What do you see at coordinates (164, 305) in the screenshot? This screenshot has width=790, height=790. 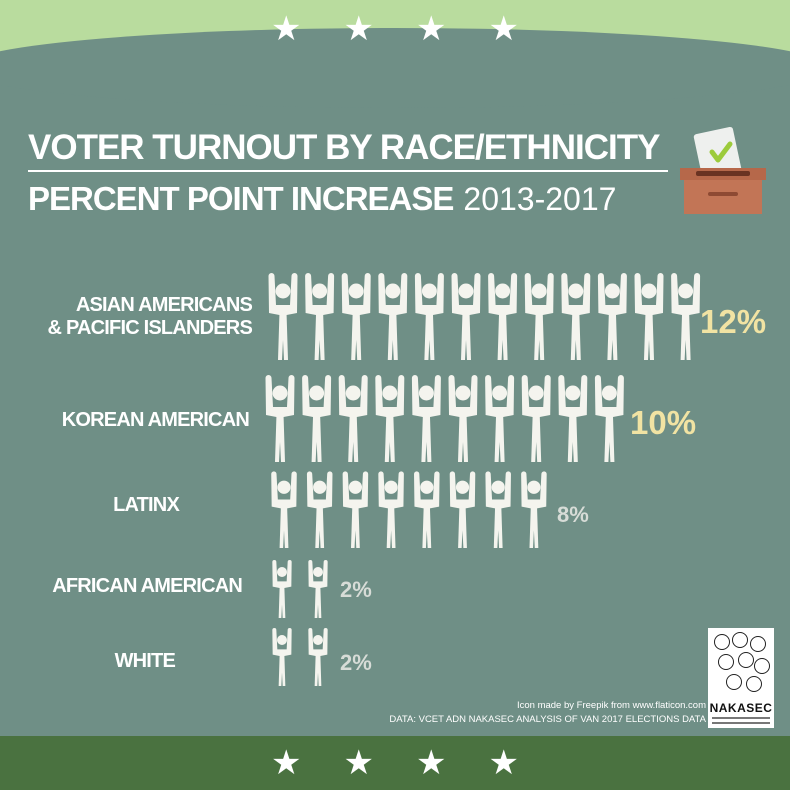 I see `category-label-line: ASIAN AMERICANS` at bounding box center [164, 305].